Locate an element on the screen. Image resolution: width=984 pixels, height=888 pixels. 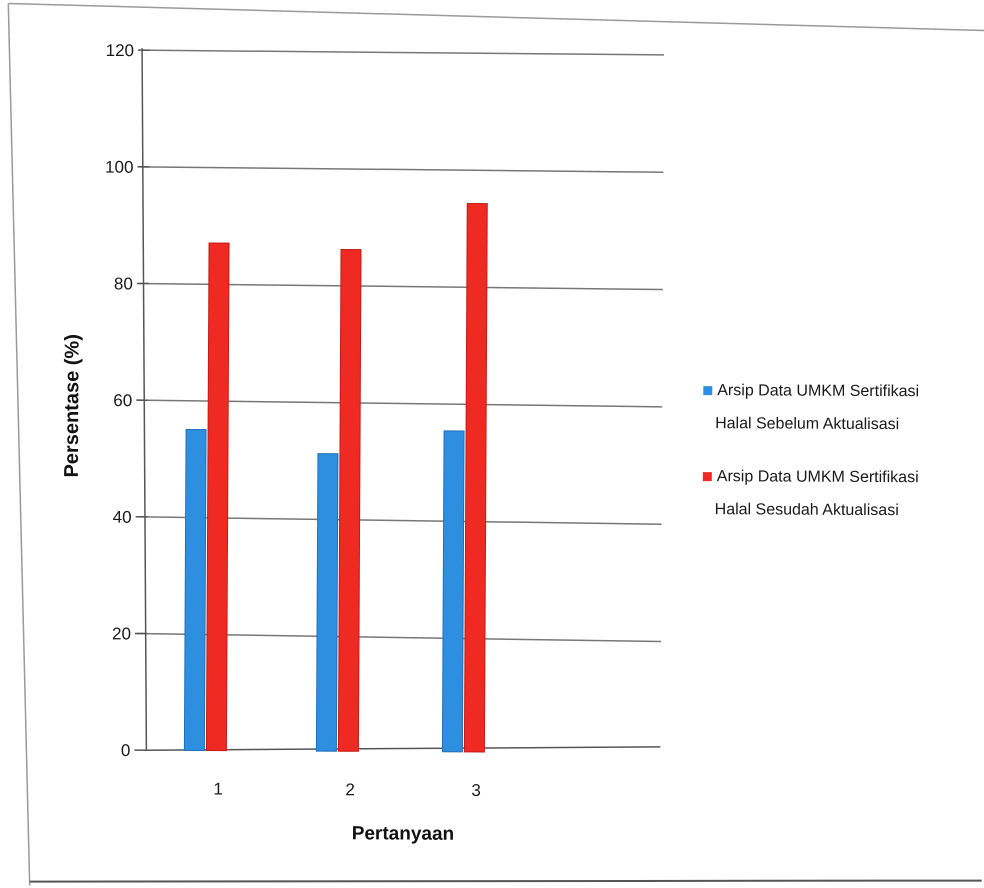
y-tick-label: 20 is located at coordinates (121, 633).